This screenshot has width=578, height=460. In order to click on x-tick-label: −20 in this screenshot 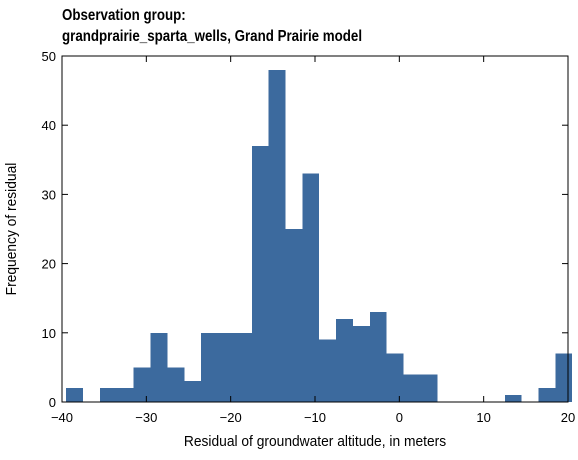, I will do `click(231, 417)`.